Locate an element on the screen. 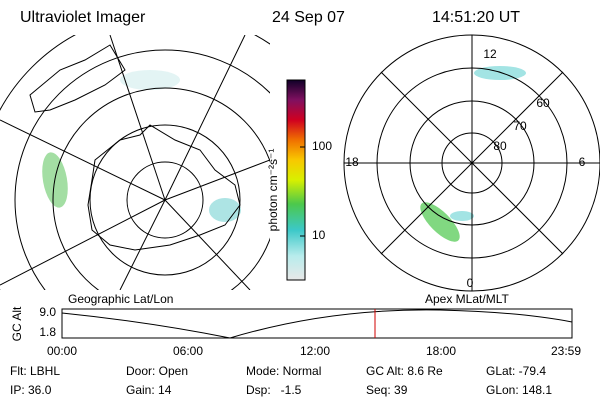  map-label: Apex MLat/MLT is located at coordinates (467, 299).